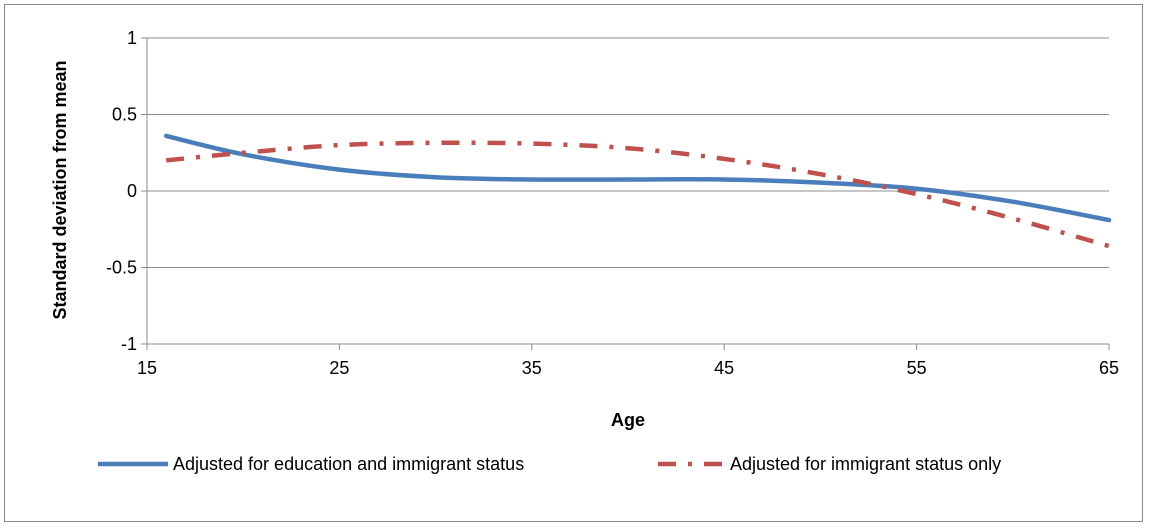 This screenshot has width=1149, height=528. Describe the element at coordinates (1109, 368) in the screenshot. I see `x-tick-label: 65` at that location.